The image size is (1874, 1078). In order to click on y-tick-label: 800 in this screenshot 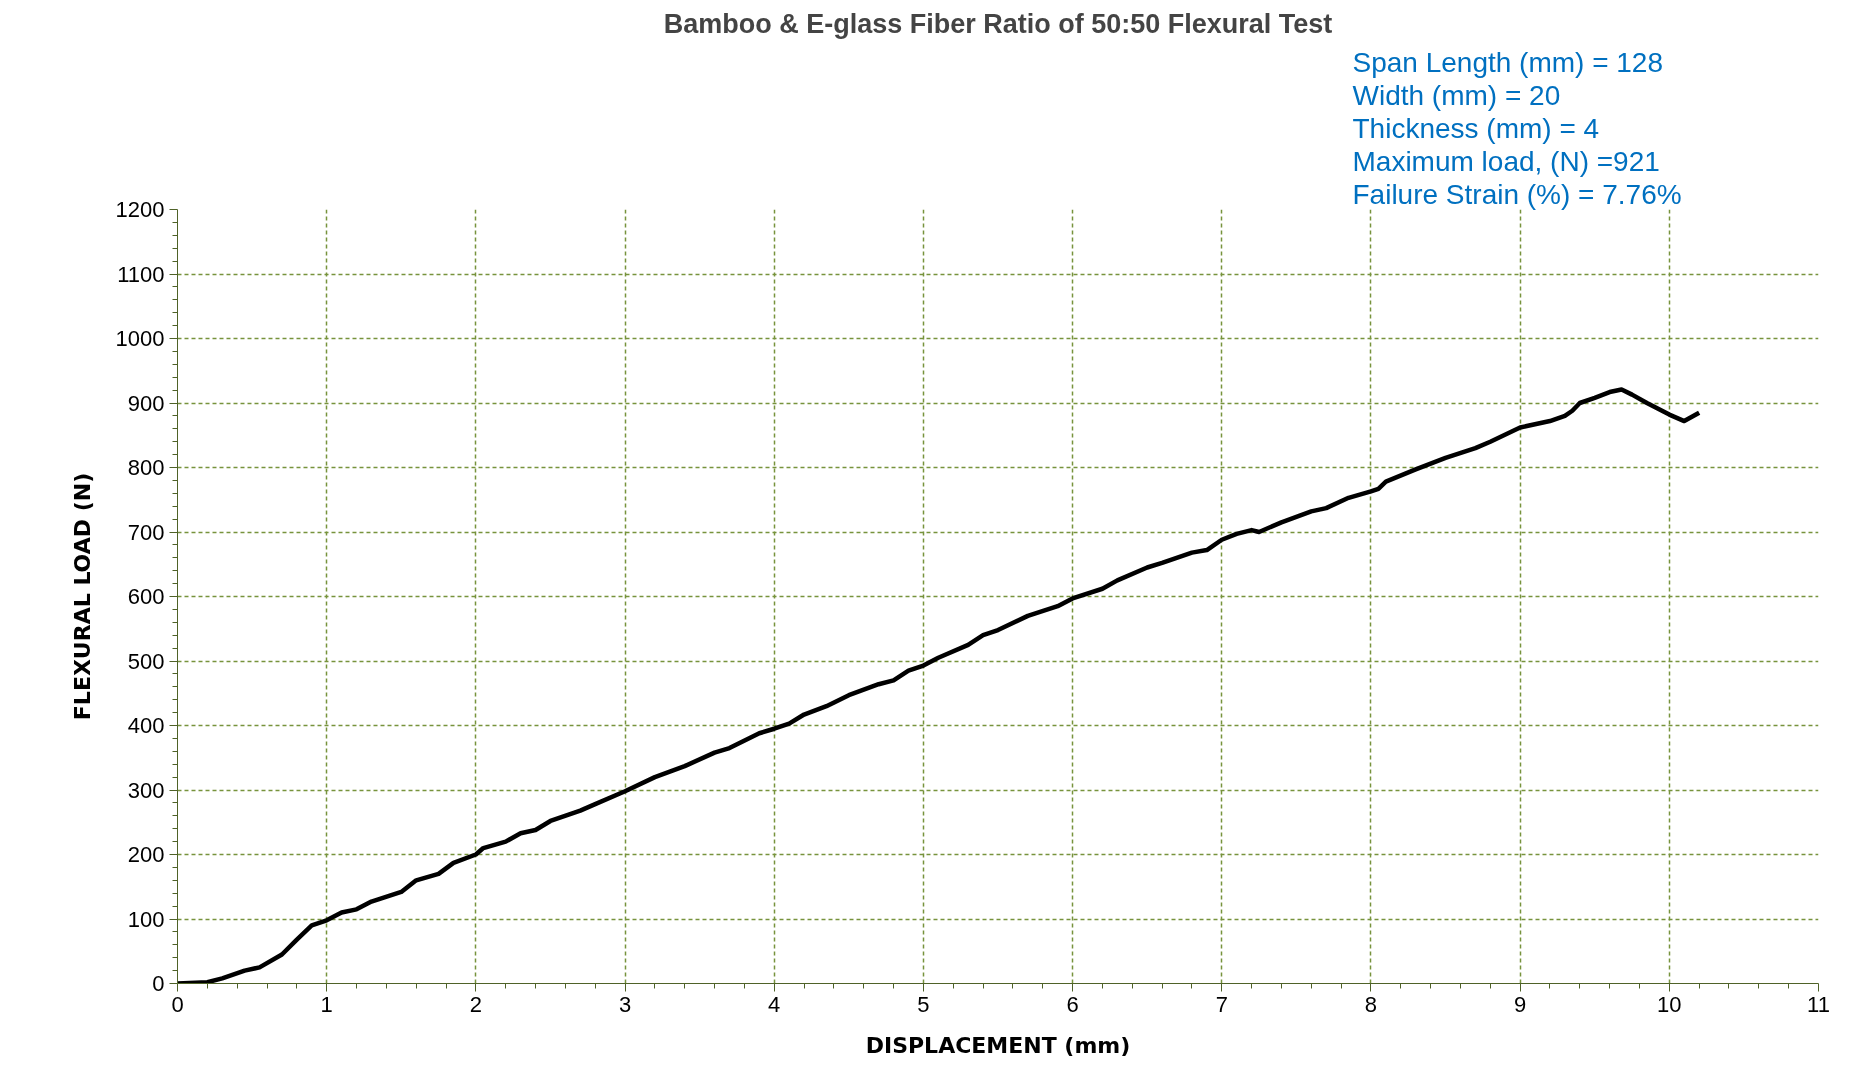, I will do `click(146, 467)`.